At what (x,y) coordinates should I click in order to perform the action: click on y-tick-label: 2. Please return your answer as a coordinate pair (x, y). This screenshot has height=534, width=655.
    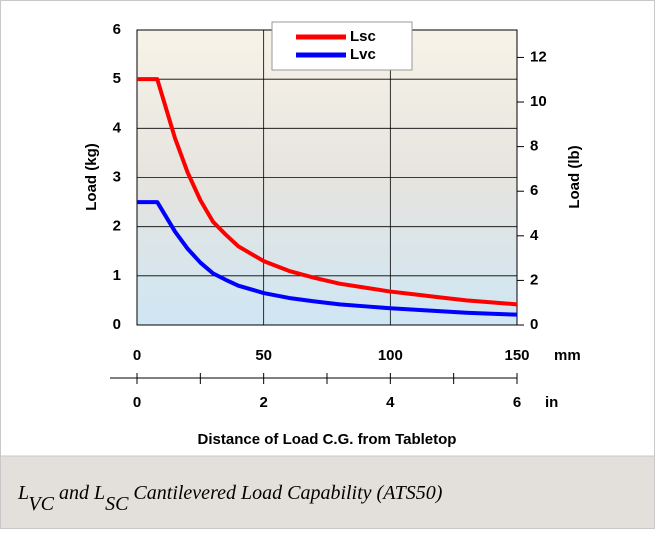
    Looking at the image, I should click on (117, 226).